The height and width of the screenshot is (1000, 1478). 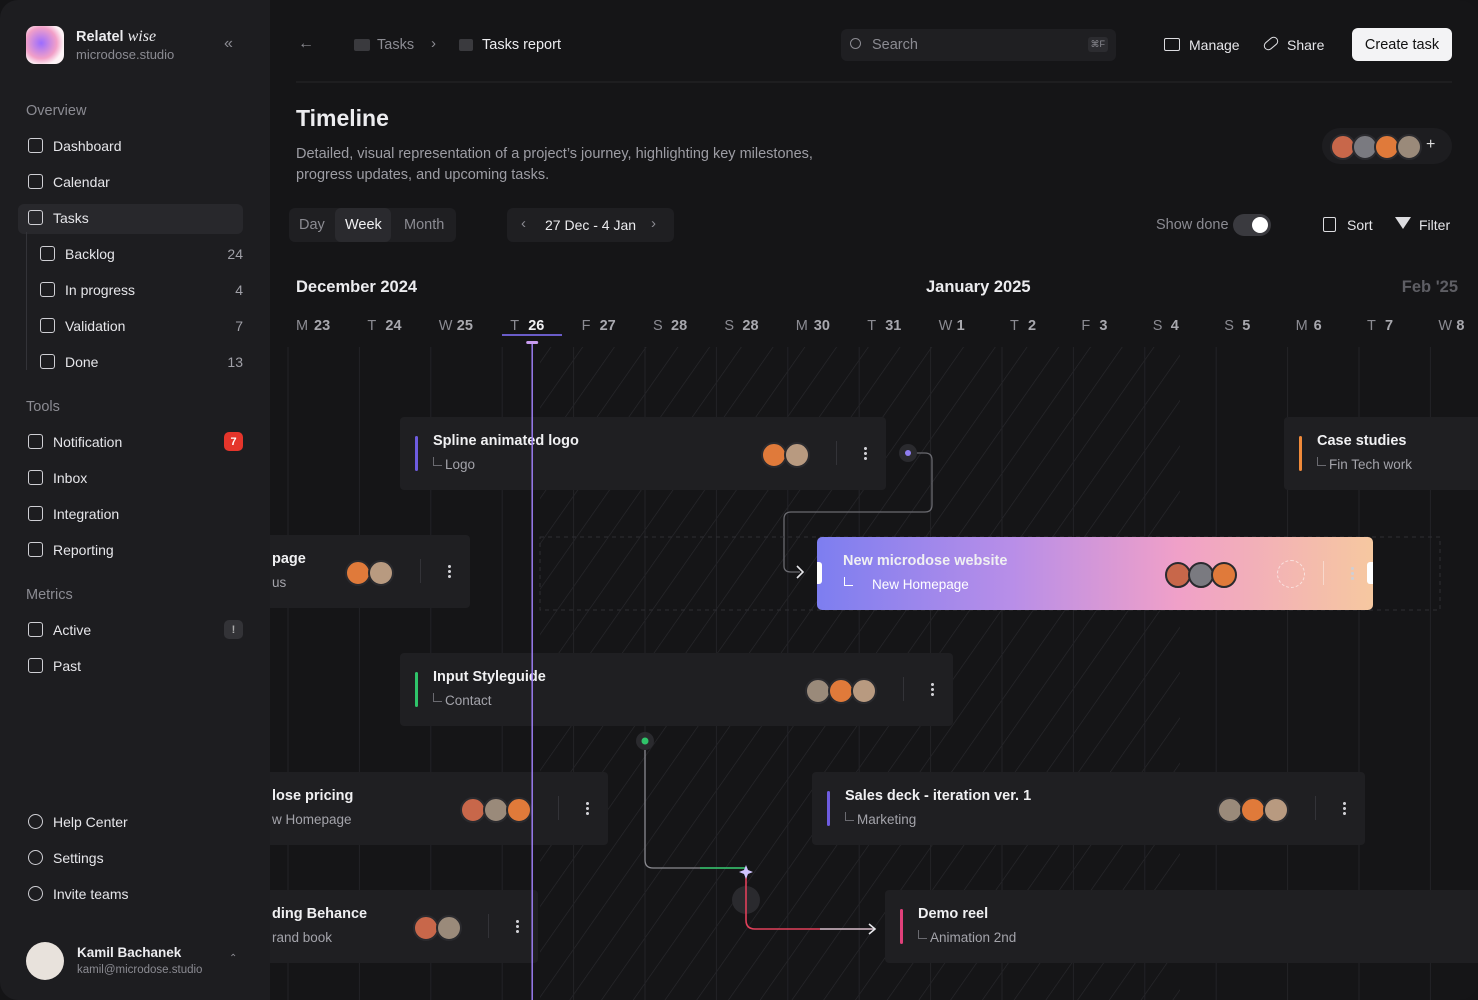 I want to click on nav-item: Reporting, so click(x=83, y=550).